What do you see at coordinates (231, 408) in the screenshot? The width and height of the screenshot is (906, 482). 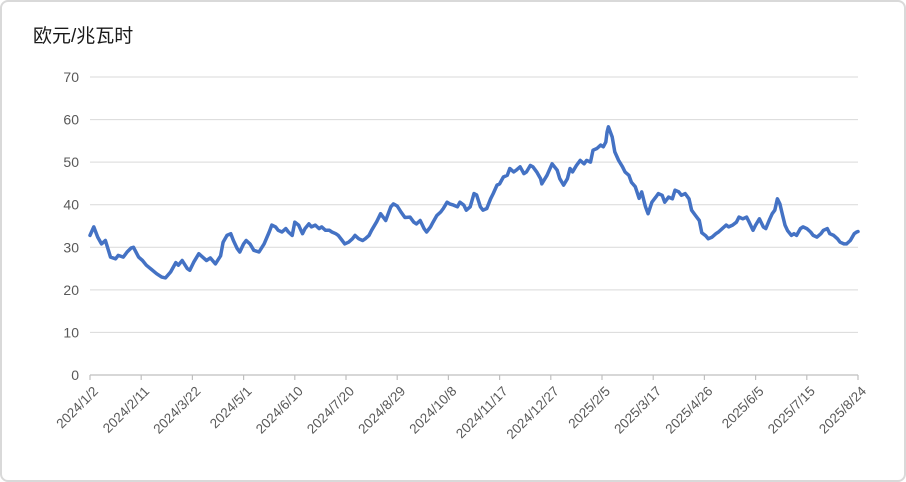 I see `x-tick-label: 2024/5/1` at bounding box center [231, 408].